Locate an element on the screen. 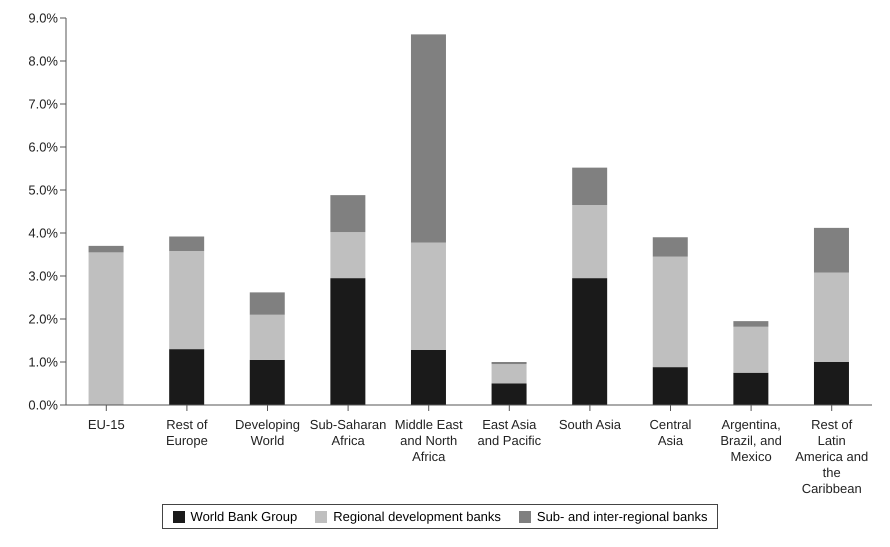  x-tick-label: South Asia is located at coordinates (590, 424).